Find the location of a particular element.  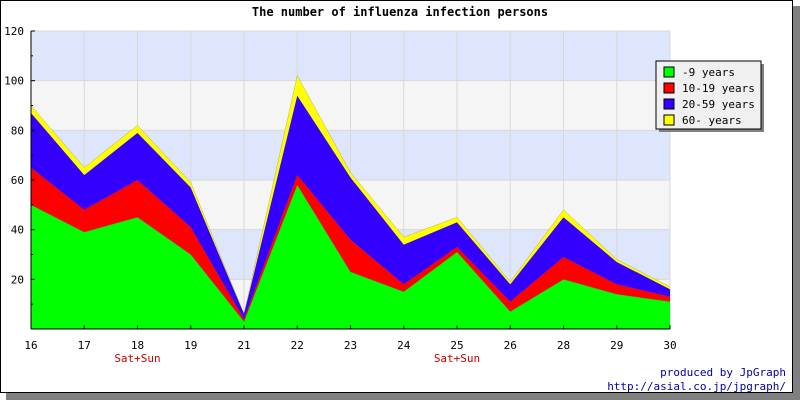

x-tick-label: 17 is located at coordinates (84, 345).